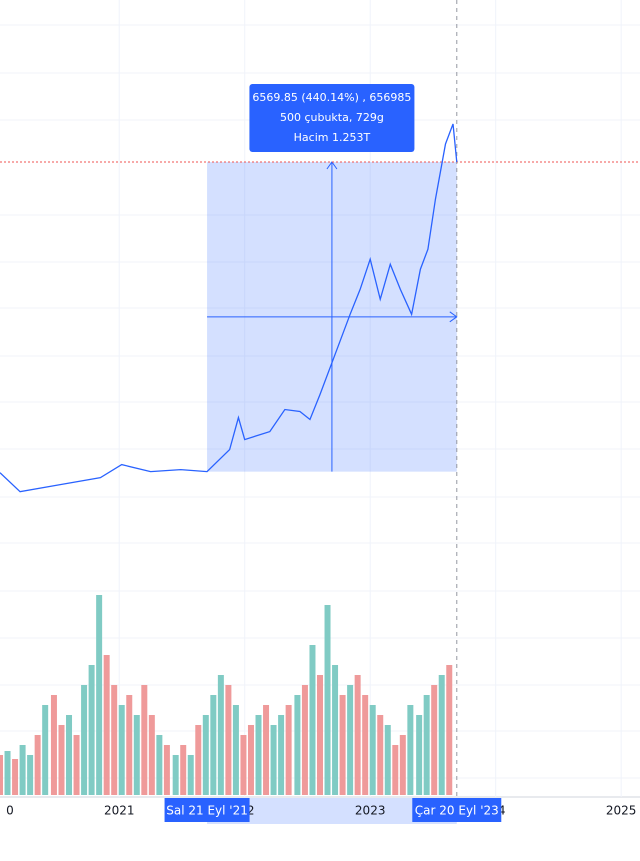 The height and width of the screenshot is (861, 640). What do you see at coordinates (10, 811) in the screenshot?
I see `x-tick-label: 0` at bounding box center [10, 811].